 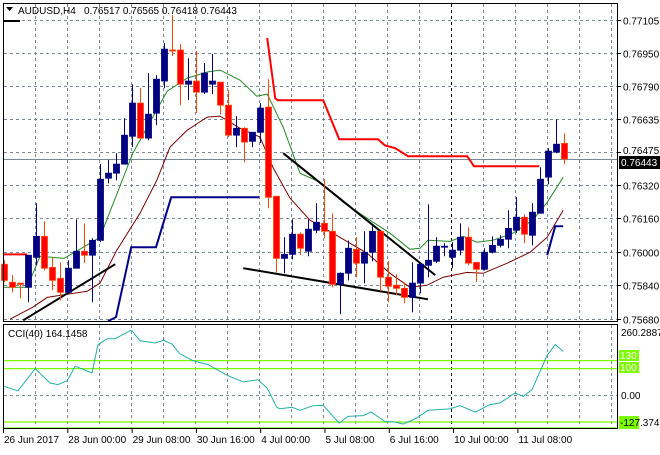 What do you see at coordinates (403, 102) in the screenshot?
I see `upper-trailing-stop-line` at bounding box center [403, 102].